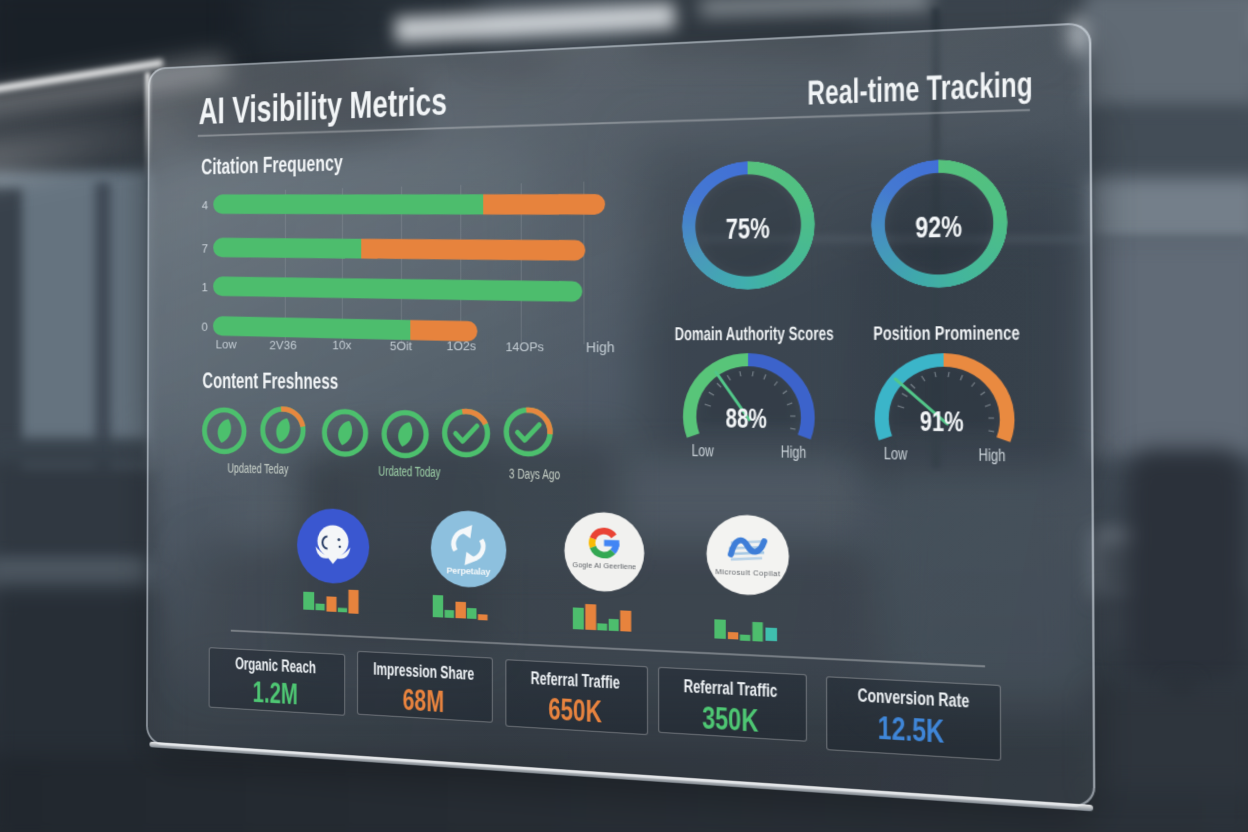  I want to click on svg-text: Gogle AI Geerliene, so click(604, 567).